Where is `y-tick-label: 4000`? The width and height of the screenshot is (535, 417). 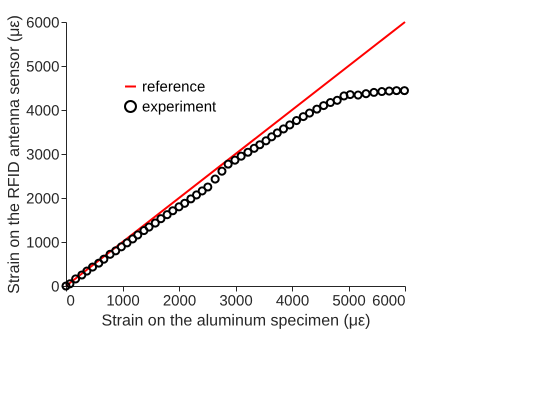 y-tick-label: 4000 is located at coordinates (43, 111).